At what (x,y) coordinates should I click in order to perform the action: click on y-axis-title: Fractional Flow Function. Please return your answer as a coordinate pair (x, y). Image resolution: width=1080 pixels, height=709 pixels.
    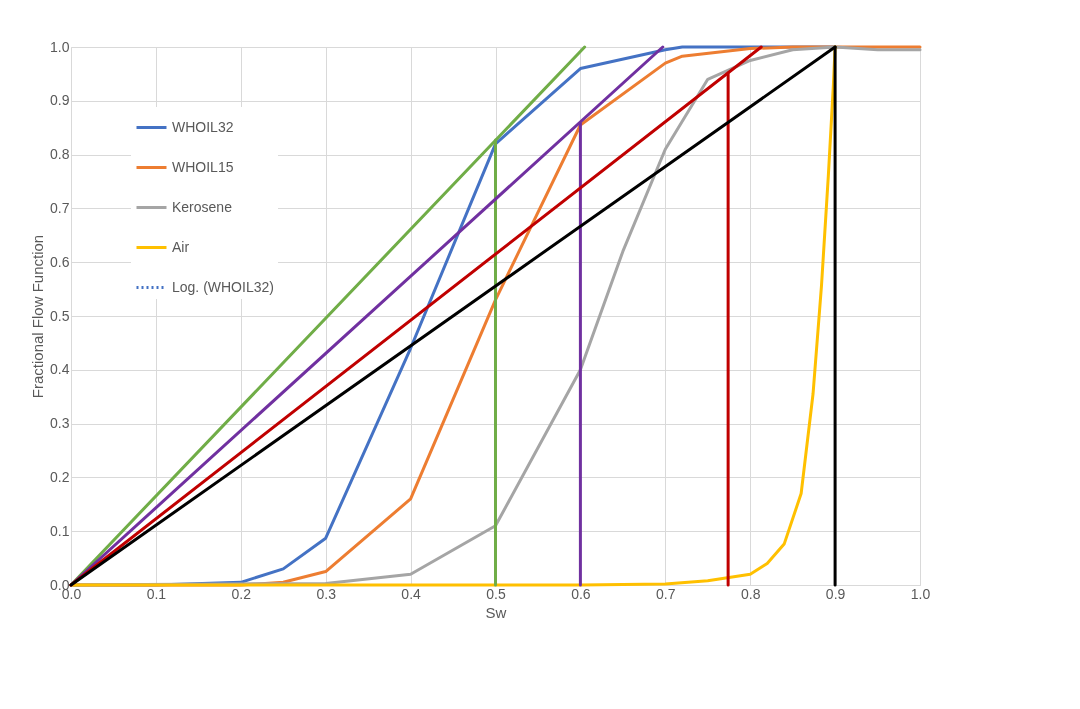
    Looking at the image, I should click on (38, 316).